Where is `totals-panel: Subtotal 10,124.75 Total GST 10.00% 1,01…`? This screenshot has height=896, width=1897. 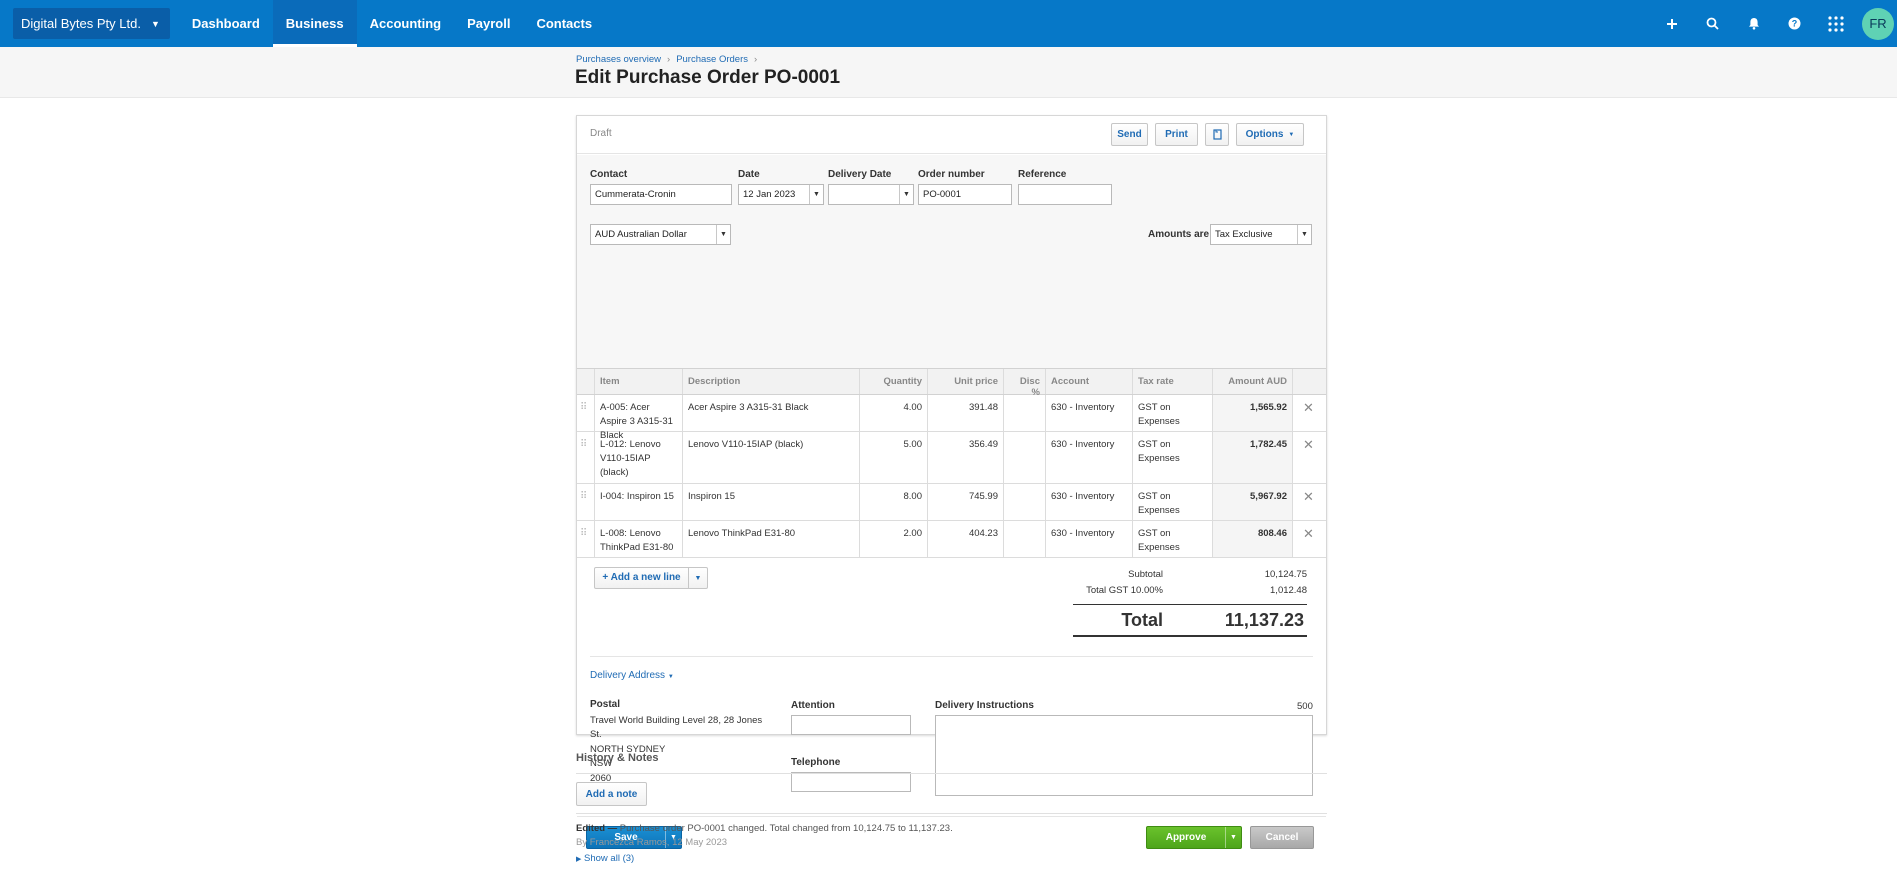
totals-panel: Subtotal 10,124.75 Total GST 10.00% 1,01… is located at coordinates (1190, 603).